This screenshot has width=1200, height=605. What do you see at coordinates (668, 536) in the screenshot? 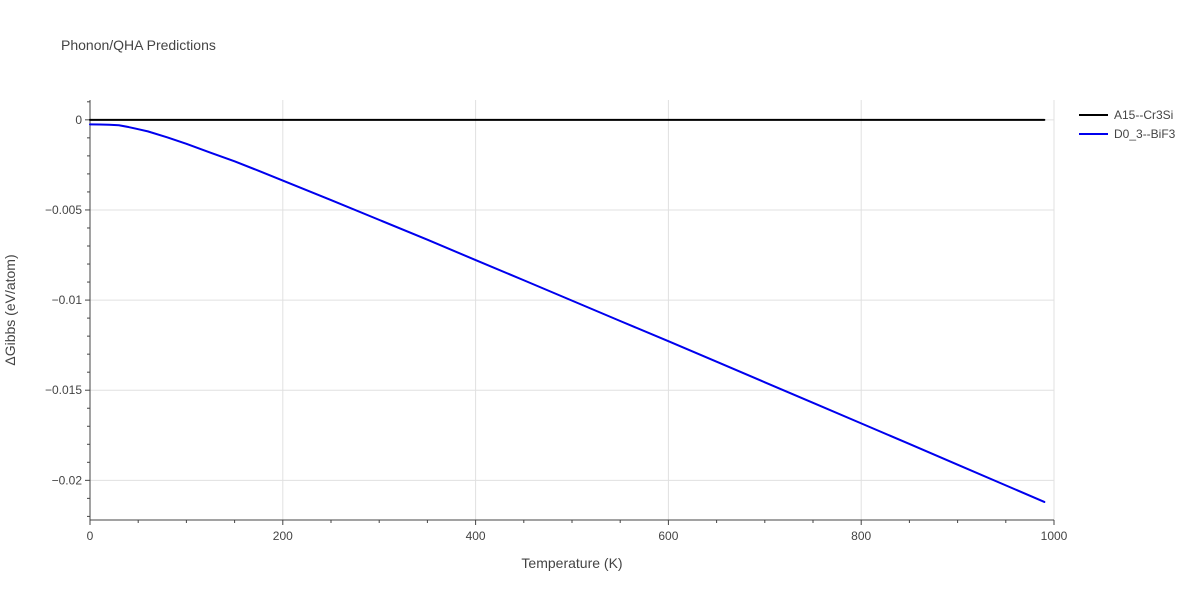
I see `x-tick-label: 600` at bounding box center [668, 536].